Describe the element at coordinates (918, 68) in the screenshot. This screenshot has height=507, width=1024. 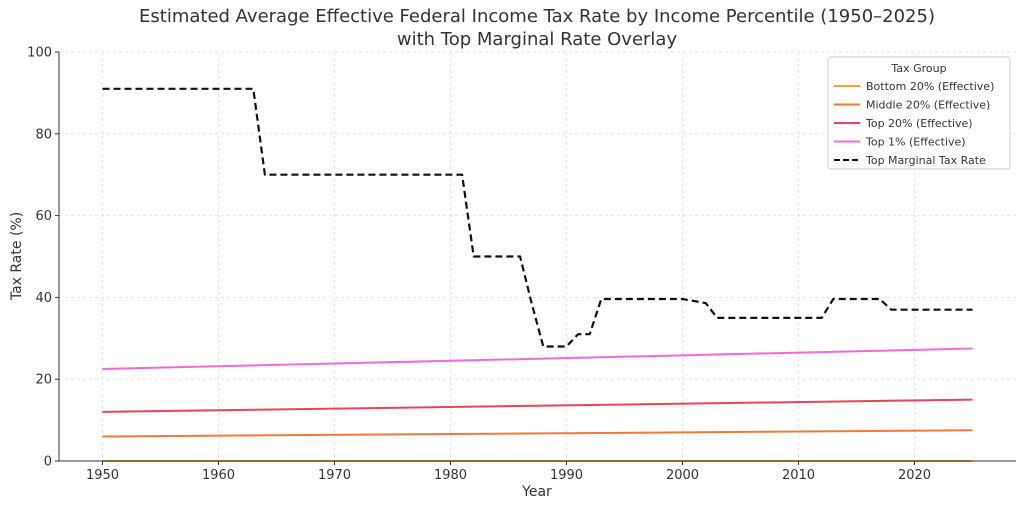
I see `legend-title: Tax Group` at that location.